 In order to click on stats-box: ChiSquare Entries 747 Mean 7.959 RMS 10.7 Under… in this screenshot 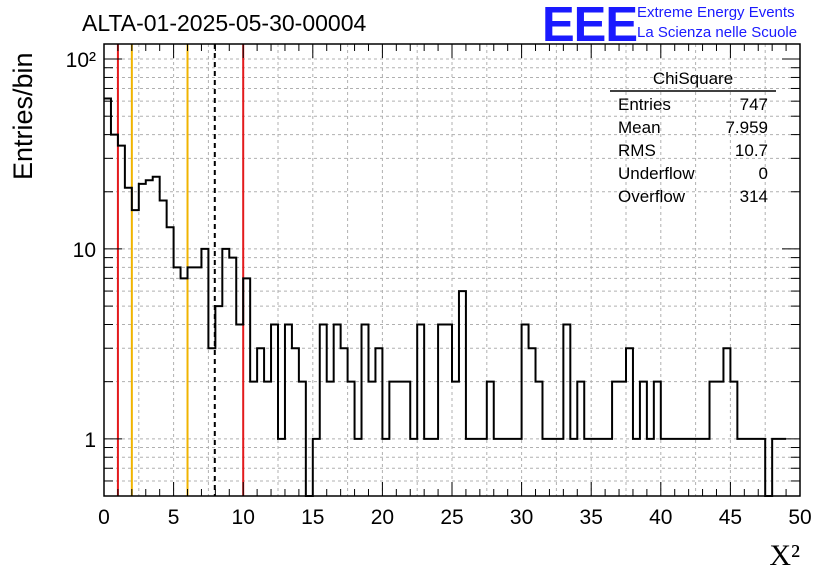, I will do `click(693, 137)`.